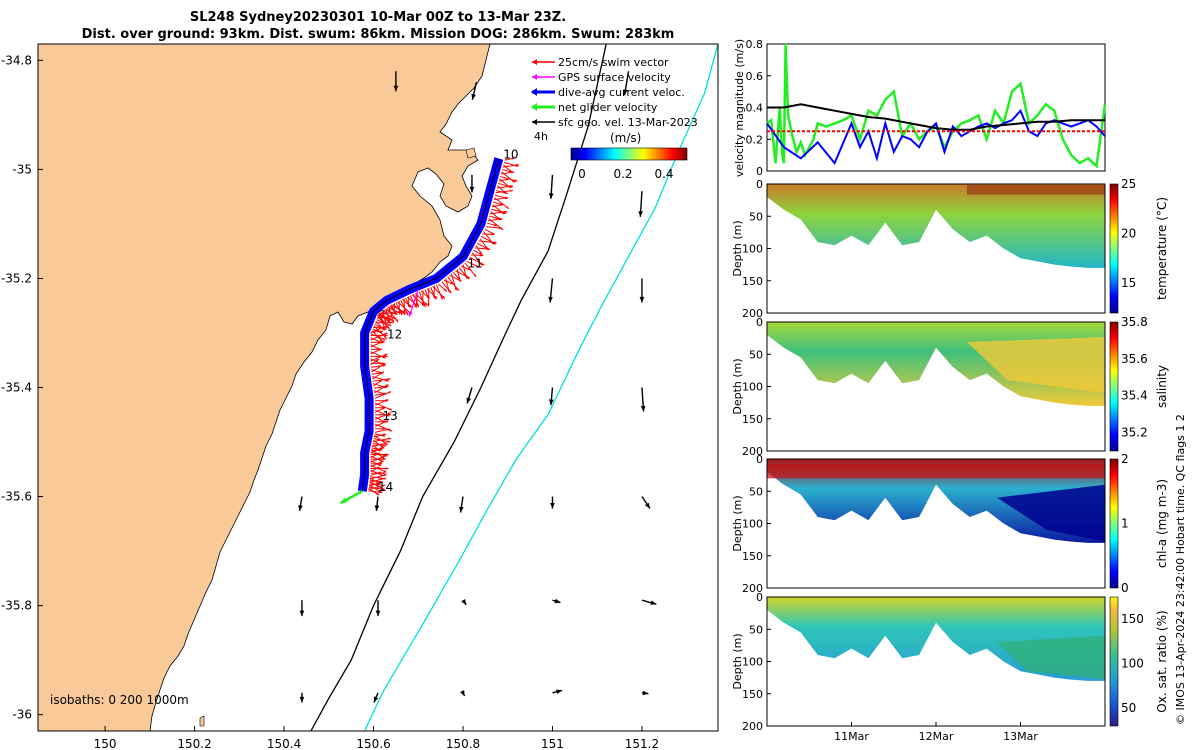  I want to click on island, so click(202, 721).